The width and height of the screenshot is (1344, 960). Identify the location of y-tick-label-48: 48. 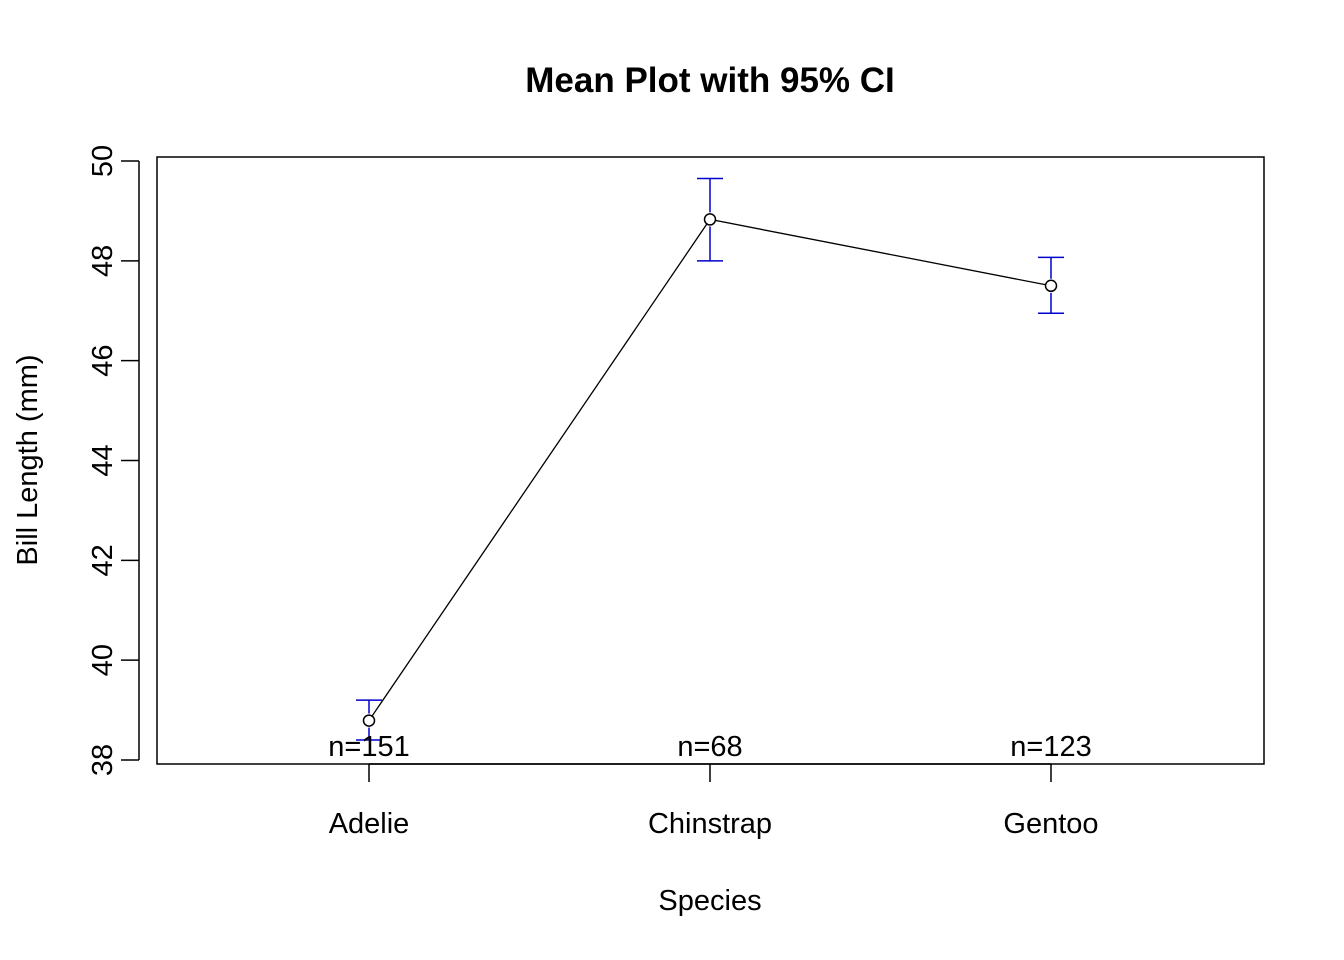
(103, 261).